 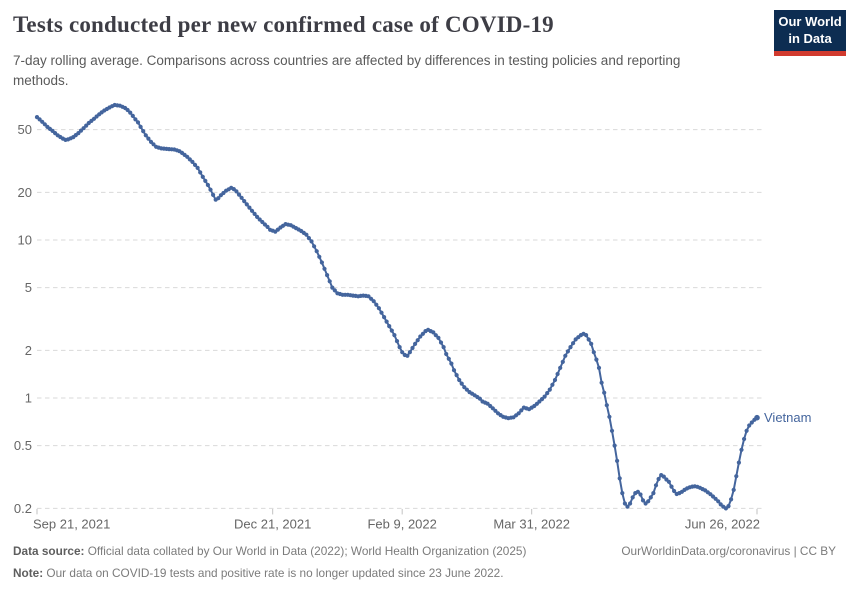 I want to click on x-axis-tick-label: Dec 21, 2021, so click(x=272, y=523).